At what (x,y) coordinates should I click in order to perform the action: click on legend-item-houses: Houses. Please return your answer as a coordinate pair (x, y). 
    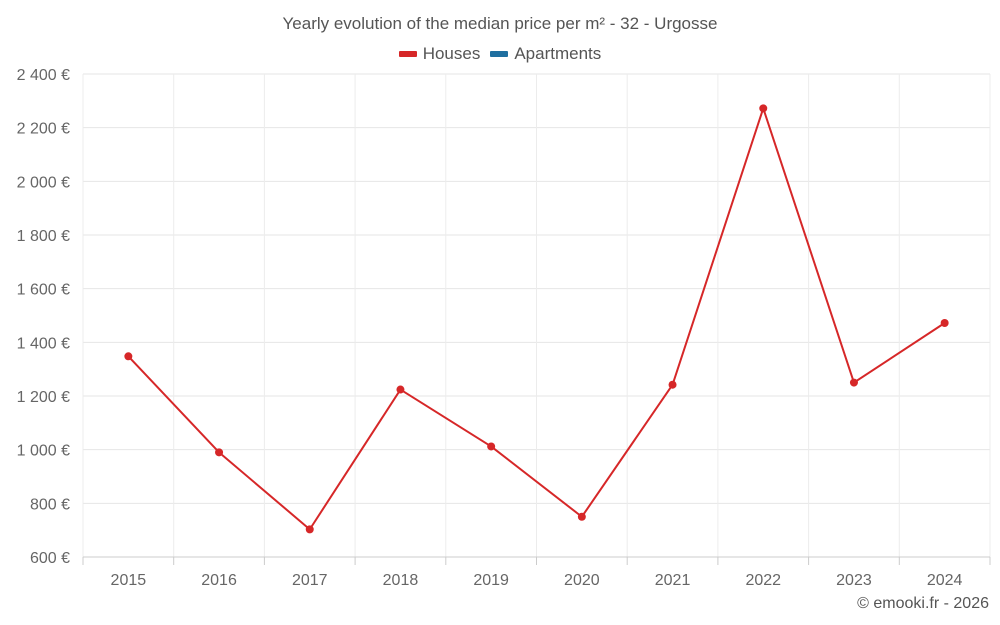
    Looking at the image, I should click on (439, 54).